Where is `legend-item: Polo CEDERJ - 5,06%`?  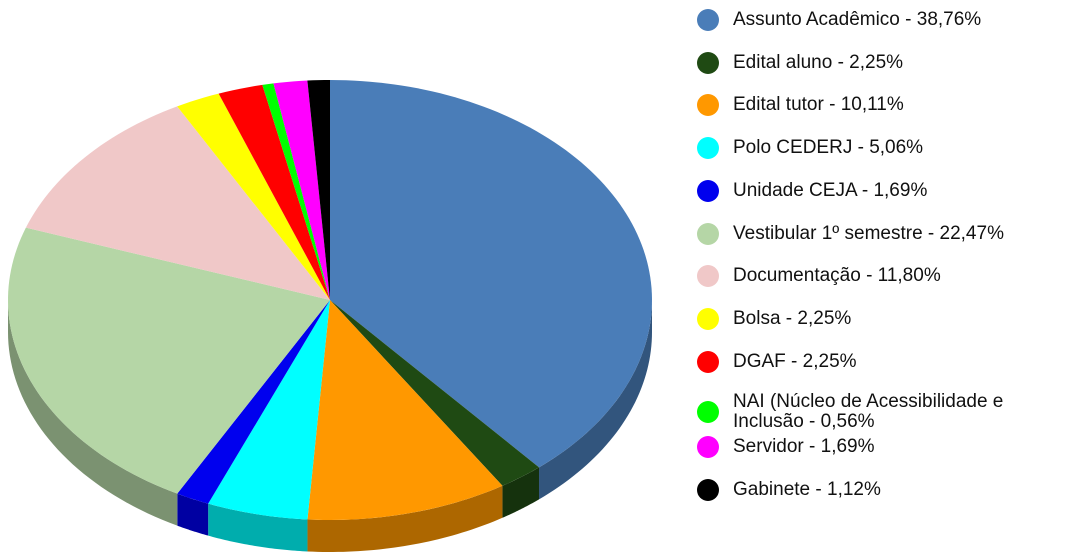
legend-item: Polo CEDERJ - 5,06% is located at coordinates (883, 148).